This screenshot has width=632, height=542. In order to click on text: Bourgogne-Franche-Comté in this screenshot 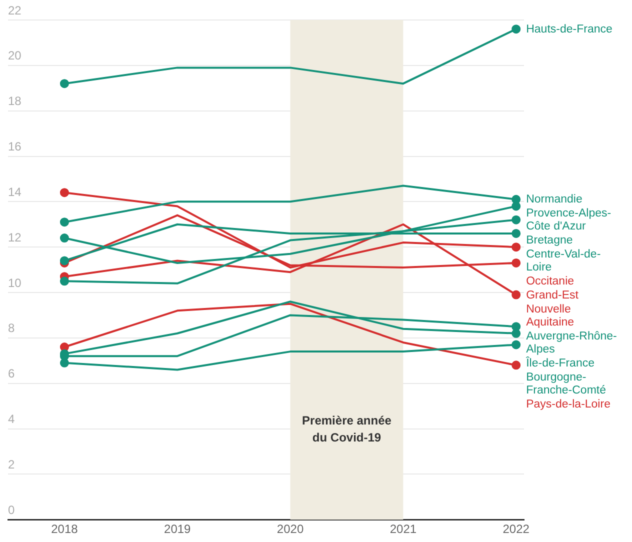, I will do `click(566, 384)`.